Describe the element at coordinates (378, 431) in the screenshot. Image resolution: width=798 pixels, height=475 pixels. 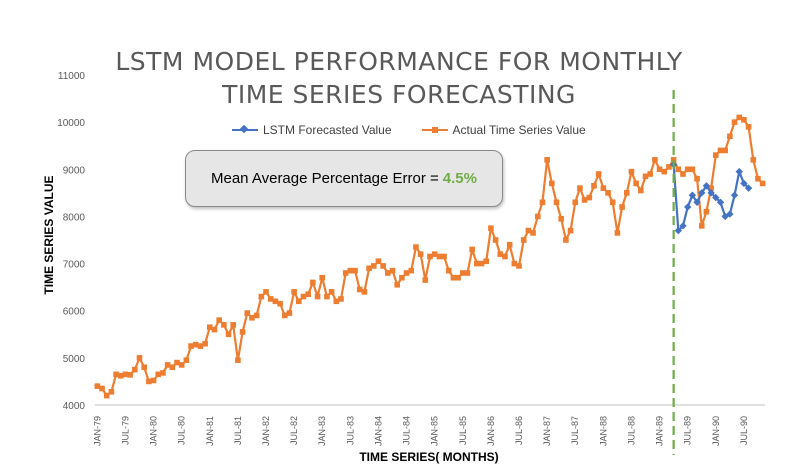
I see `x-tick-label: JAN-84` at that location.